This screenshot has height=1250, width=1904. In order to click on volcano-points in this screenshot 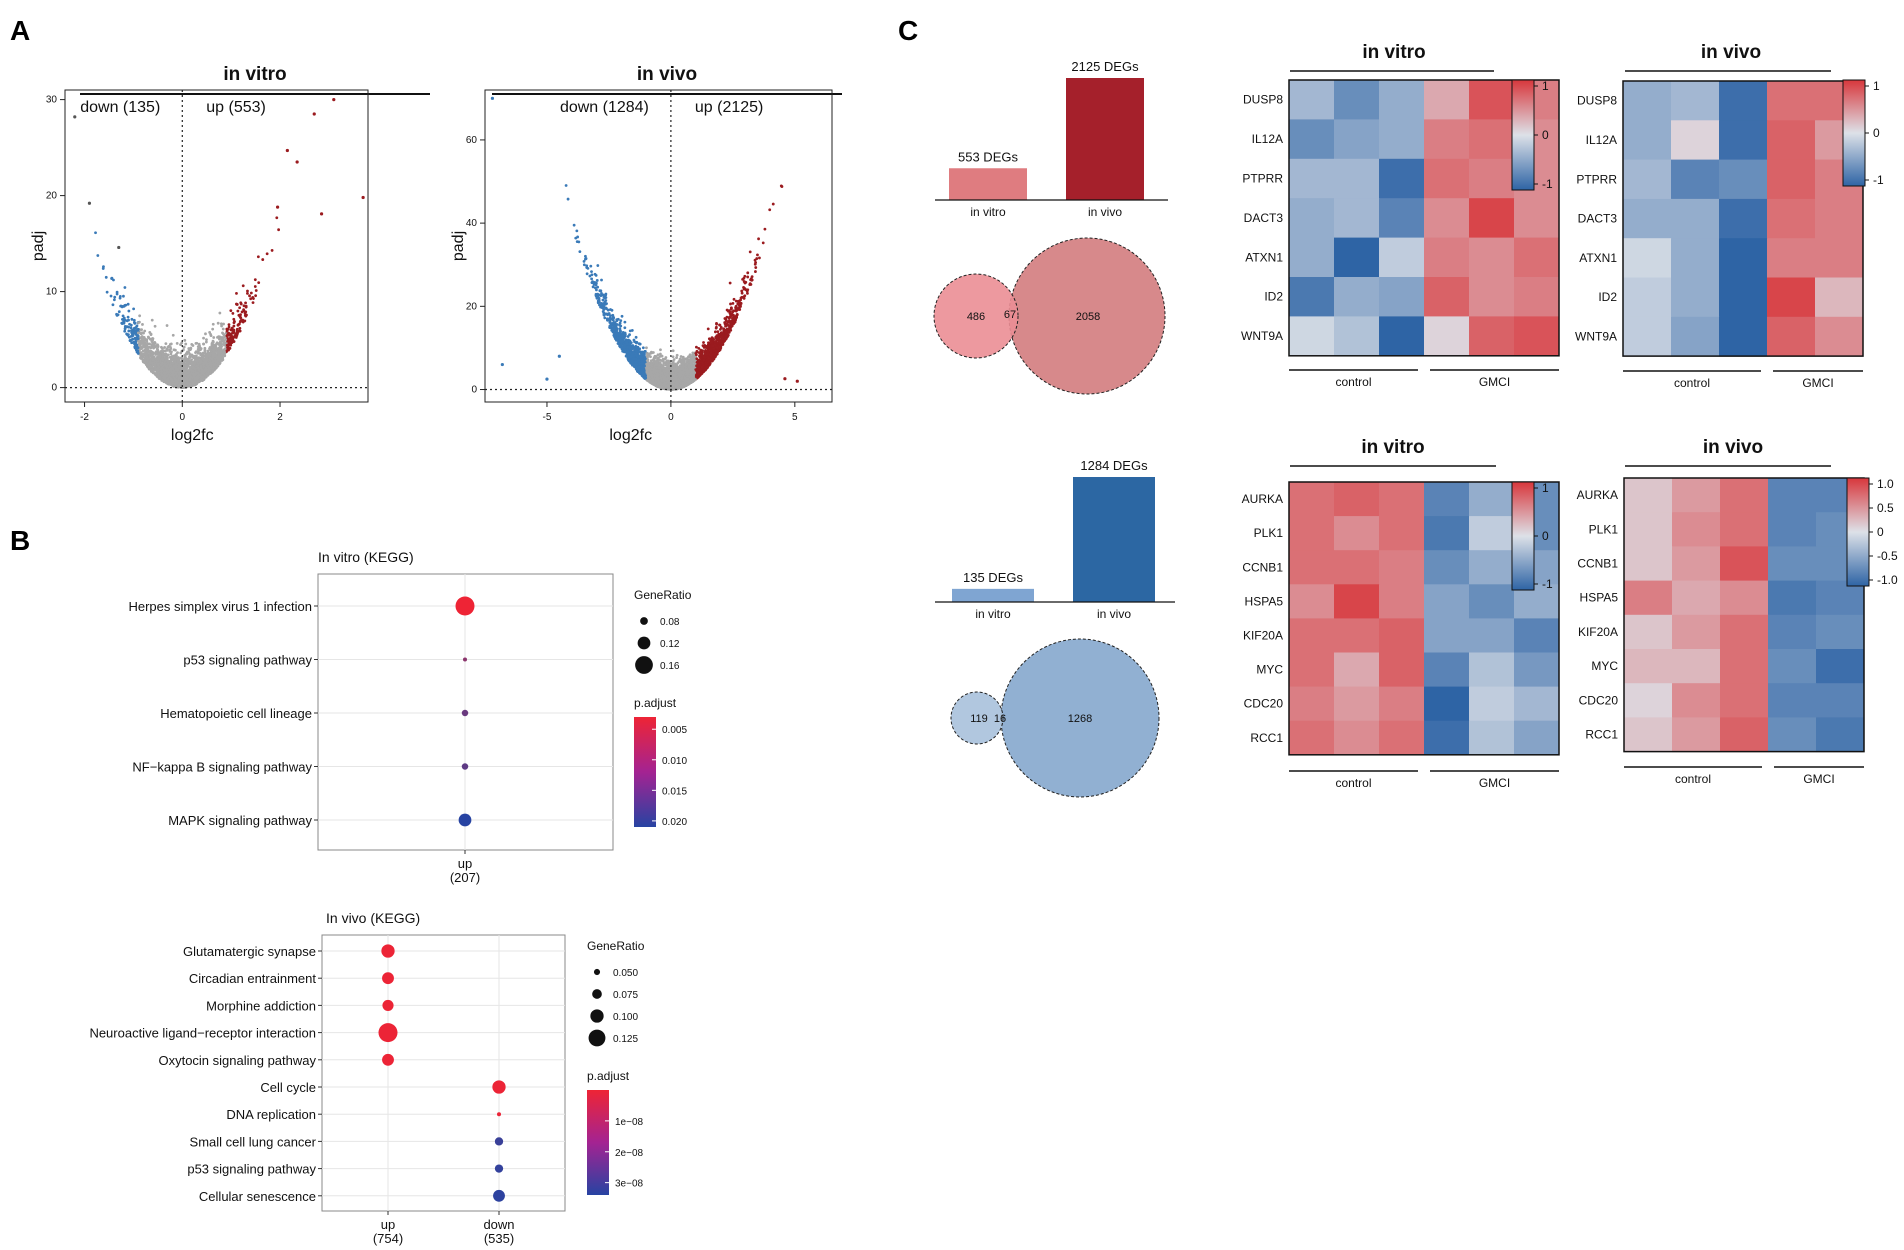, I will do `click(644, 243)`.